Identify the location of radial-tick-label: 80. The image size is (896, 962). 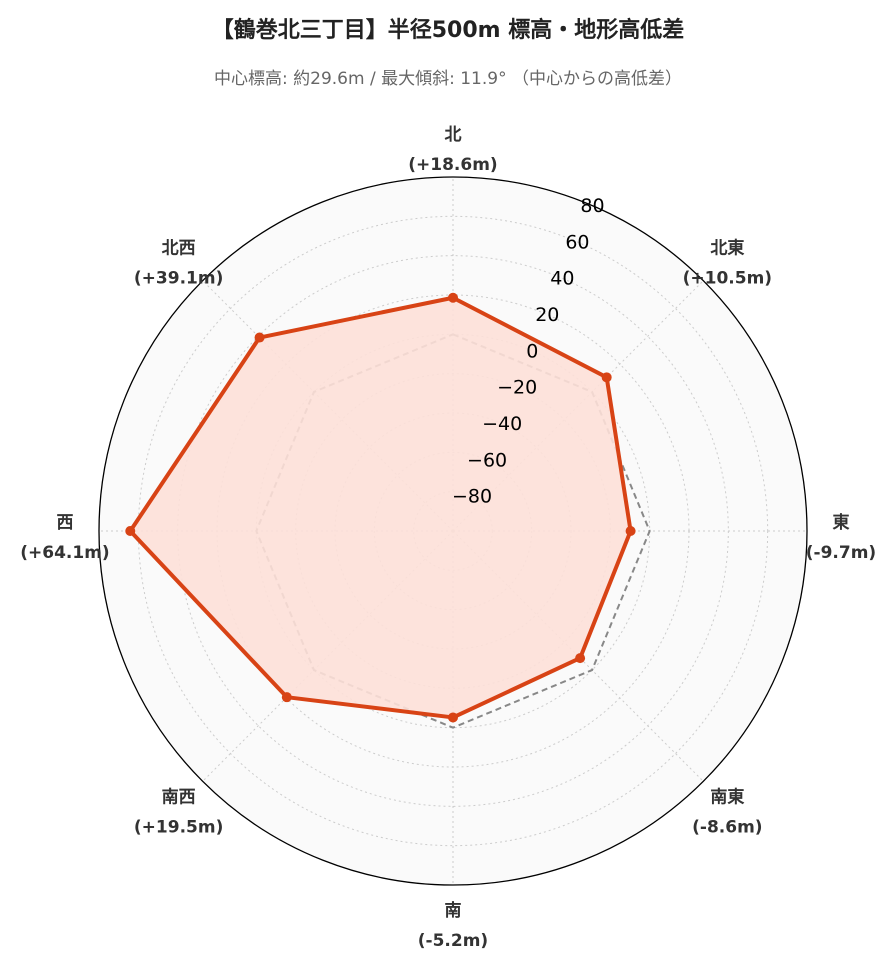
(592, 206).